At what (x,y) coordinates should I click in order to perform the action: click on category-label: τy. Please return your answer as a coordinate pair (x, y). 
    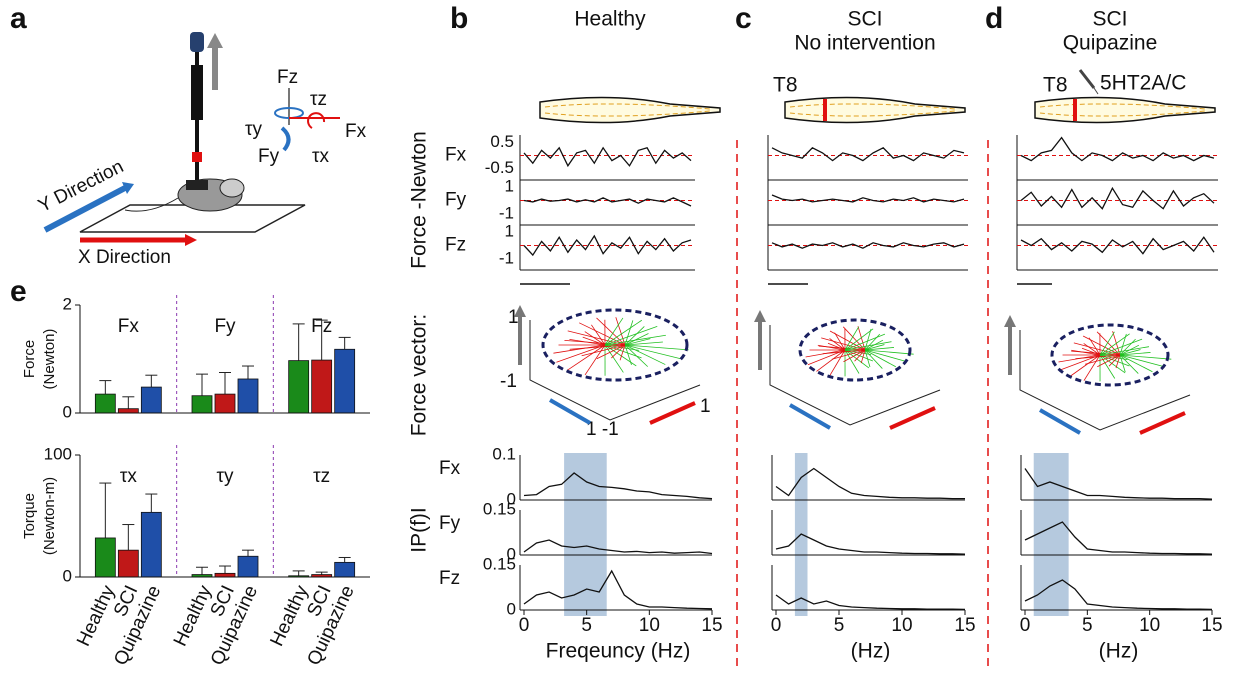
    Looking at the image, I should click on (225, 476).